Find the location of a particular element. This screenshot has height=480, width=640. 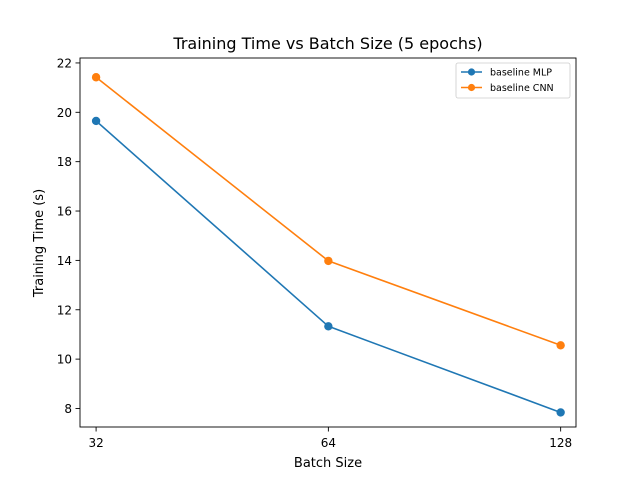

x-axis-label: Batch Size is located at coordinates (328, 463).